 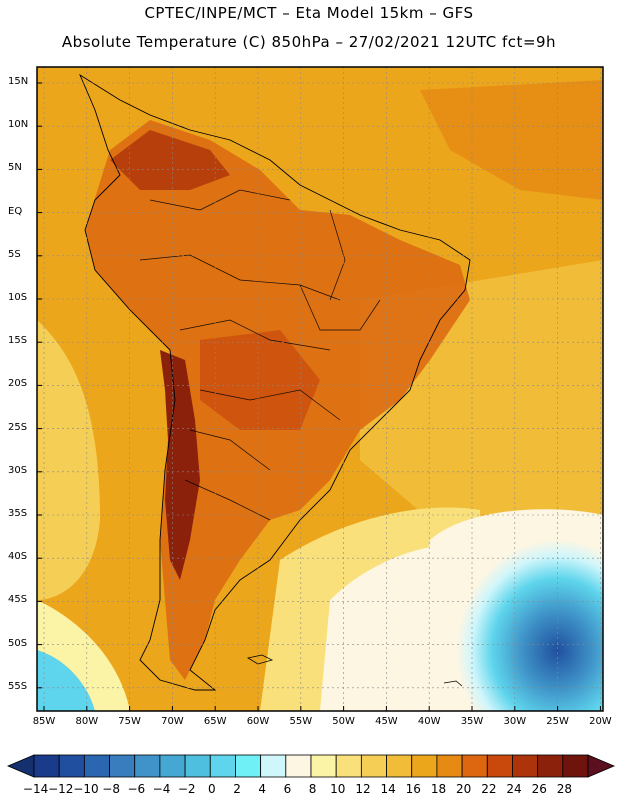 What do you see at coordinates (438, 789) in the screenshot?
I see `colorbar-label: 18` at bounding box center [438, 789].